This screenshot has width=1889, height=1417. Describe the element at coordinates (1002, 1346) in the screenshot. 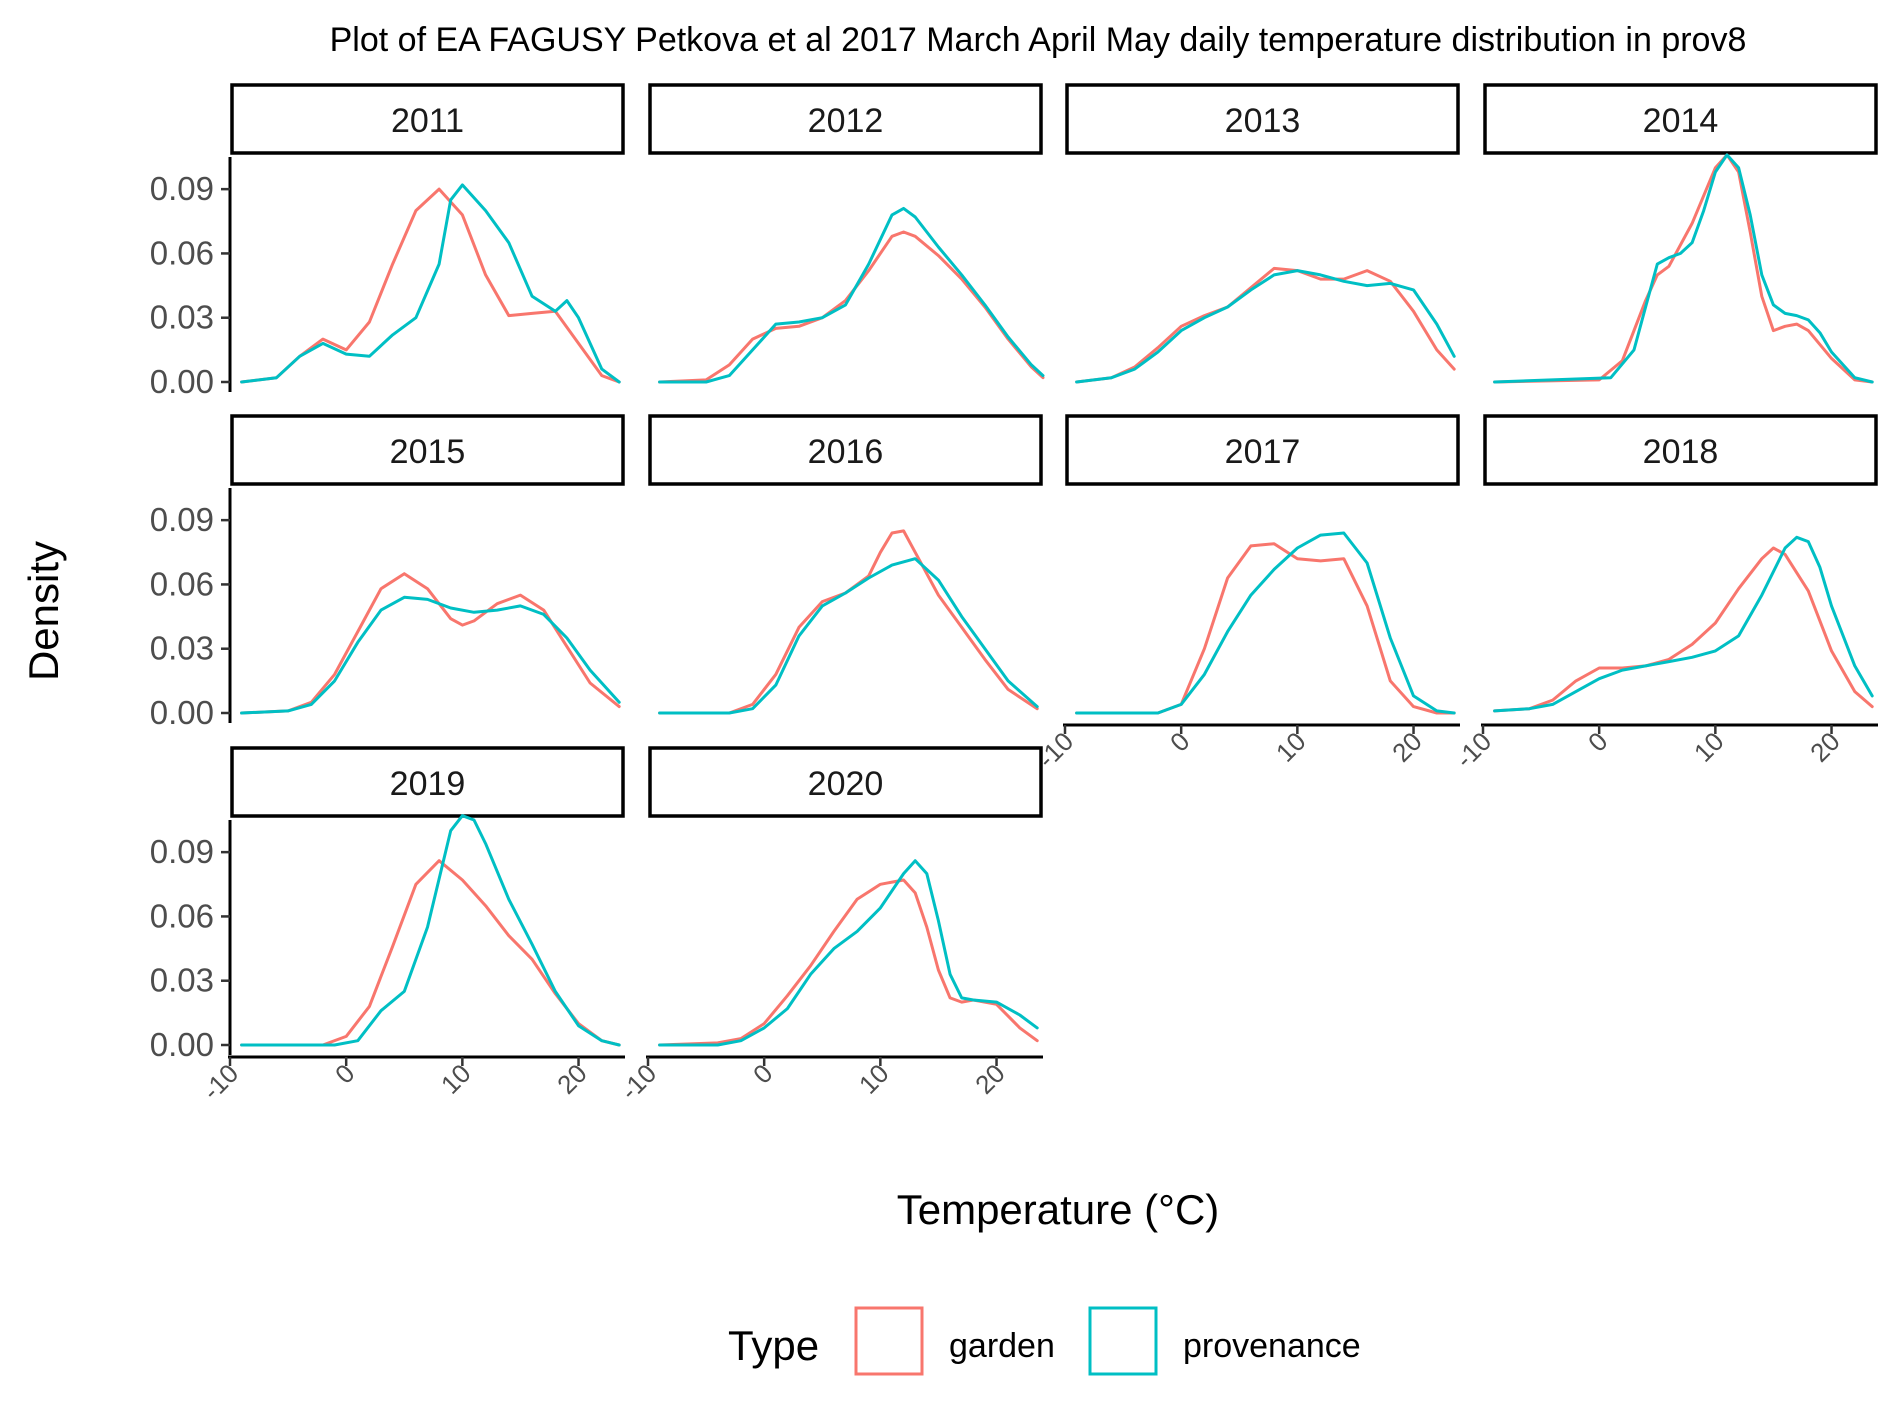

I see `legend-label-garden: garden` at that location.